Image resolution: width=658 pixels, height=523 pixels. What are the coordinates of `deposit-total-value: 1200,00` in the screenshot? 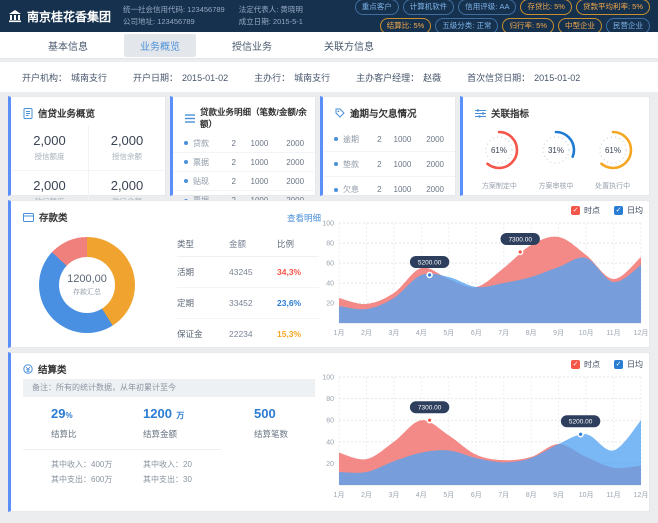 It's located at (87, 279).